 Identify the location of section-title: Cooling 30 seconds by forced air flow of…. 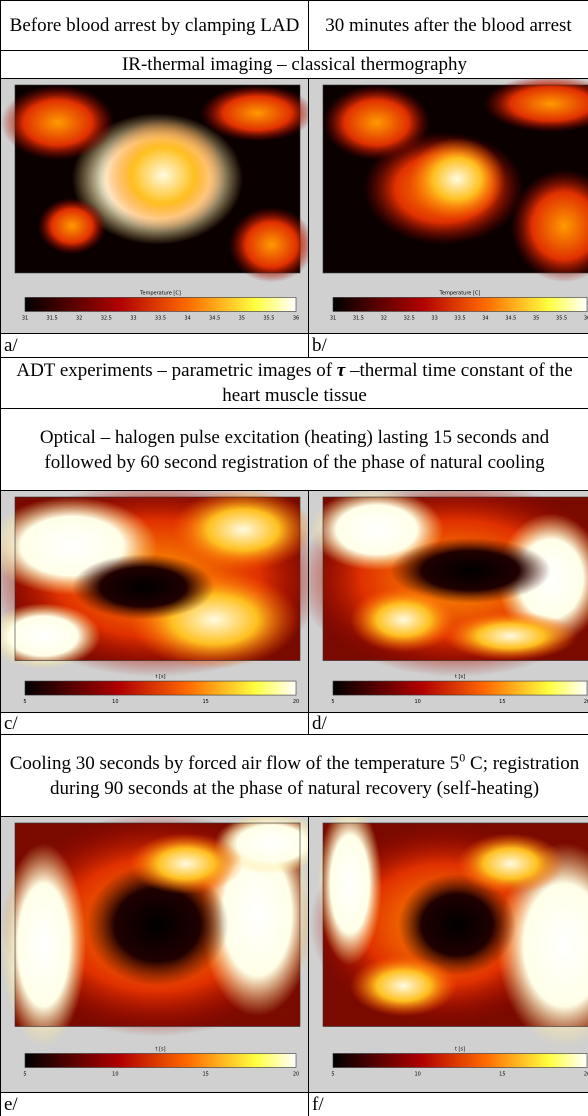
(294, 775).